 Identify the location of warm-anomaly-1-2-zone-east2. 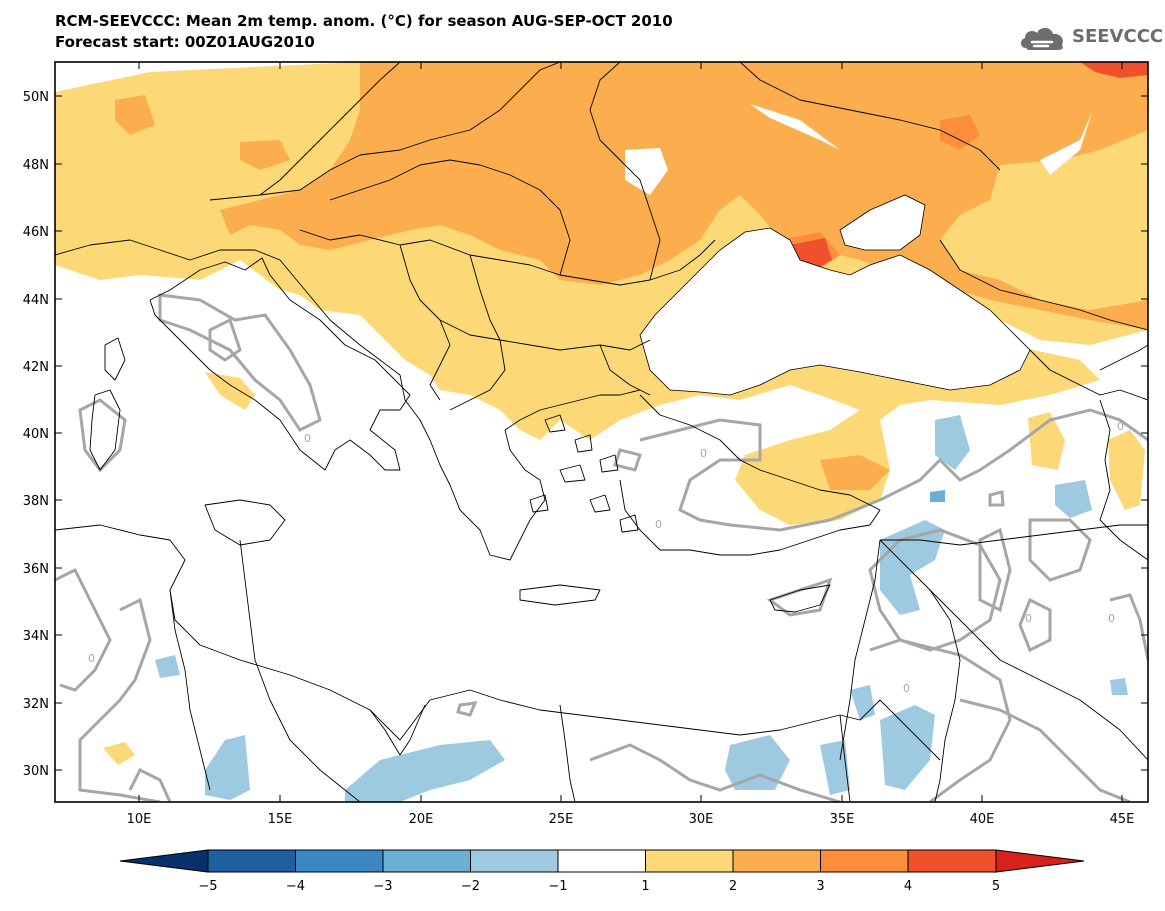
(1046, 441).